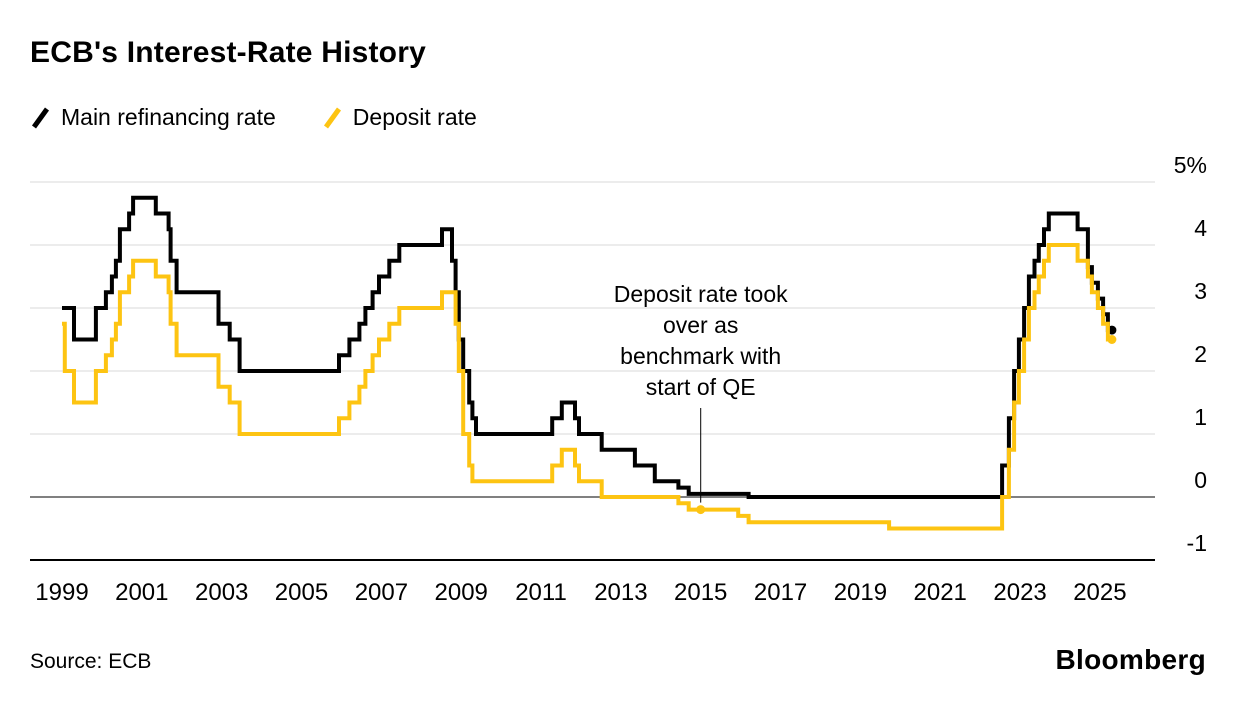 The width and height of the screenshot is (1240, 728). I want to click on y-tick-label: 2, so click(1200, 354).